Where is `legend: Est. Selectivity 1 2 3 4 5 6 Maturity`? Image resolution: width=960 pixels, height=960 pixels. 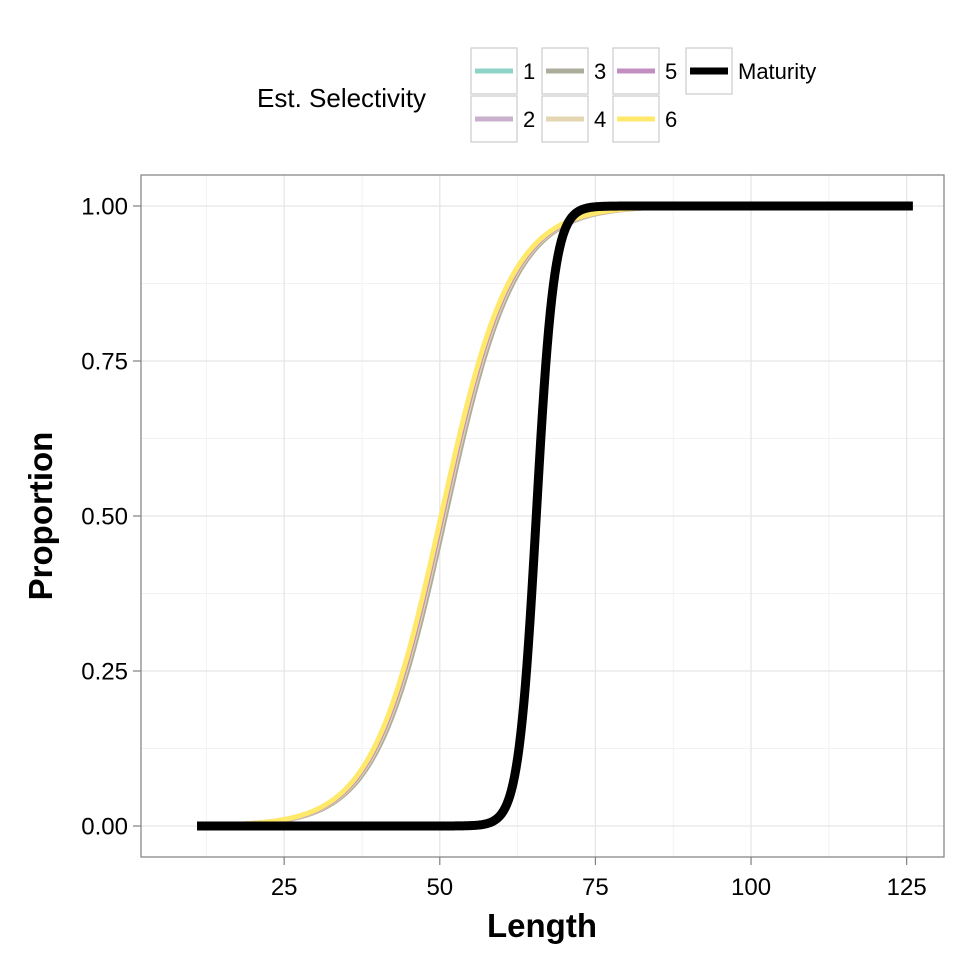
legend: Est. Selectivity 1 2 3 4 5 6 Maturity is located at coordinates (536, 95).